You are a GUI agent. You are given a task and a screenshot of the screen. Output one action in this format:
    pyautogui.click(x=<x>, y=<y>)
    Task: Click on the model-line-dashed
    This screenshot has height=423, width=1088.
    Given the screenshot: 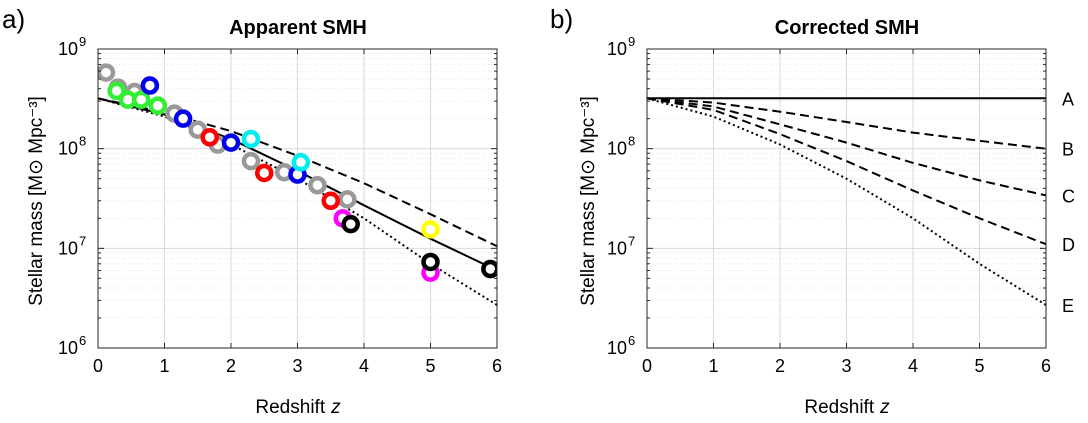 What is the action you would take?
    pyautogui.click(x=297, y=172)
    